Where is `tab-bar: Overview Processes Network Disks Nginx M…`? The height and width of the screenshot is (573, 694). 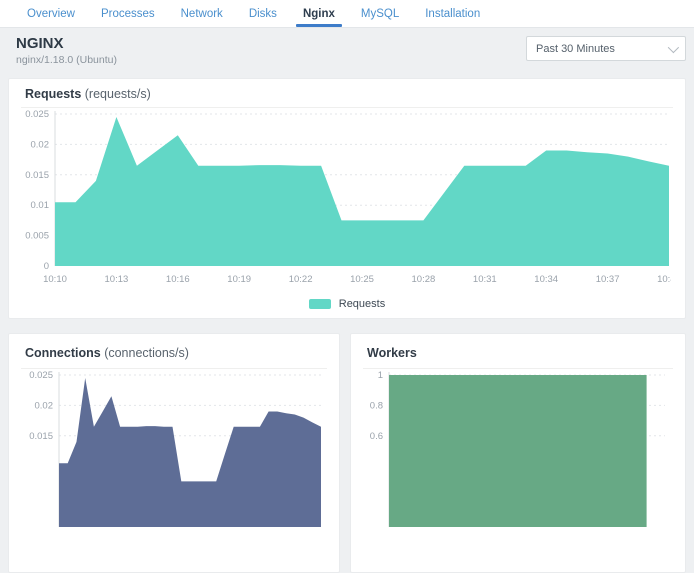
tab-bar: Overview Processes Network Disks Nginx M… is located at coordinates (347, 14).